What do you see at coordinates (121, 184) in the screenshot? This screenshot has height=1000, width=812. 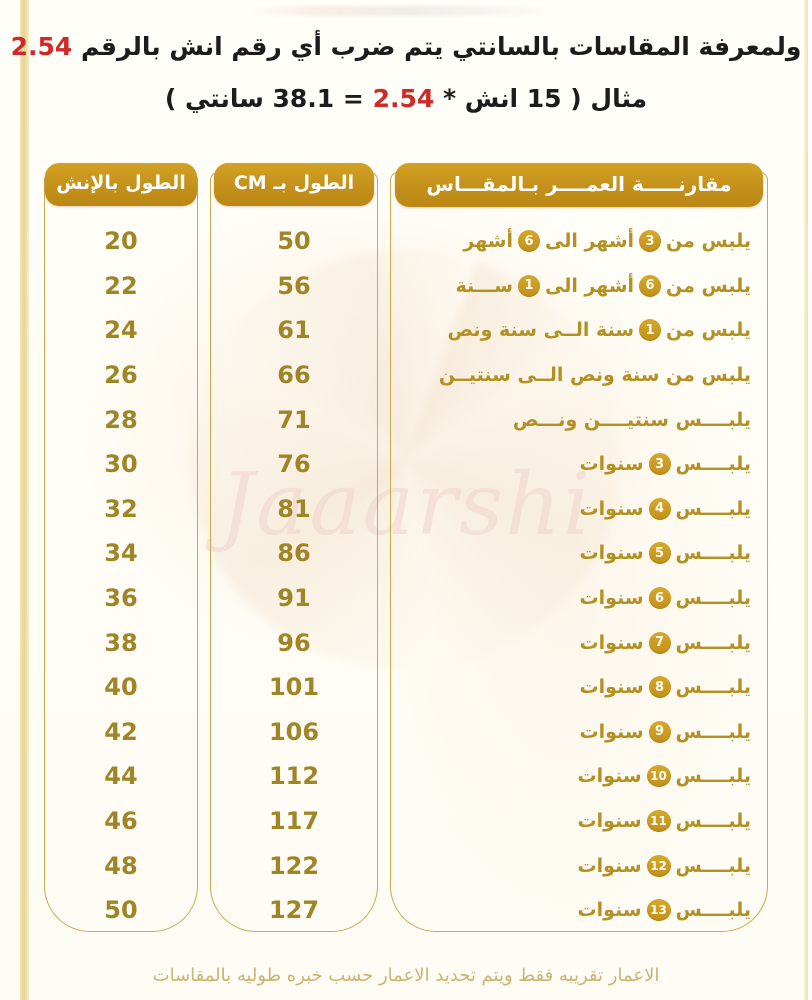 I see `column-header-inch: الطول بالإنش` at bounding box center [121, 184].